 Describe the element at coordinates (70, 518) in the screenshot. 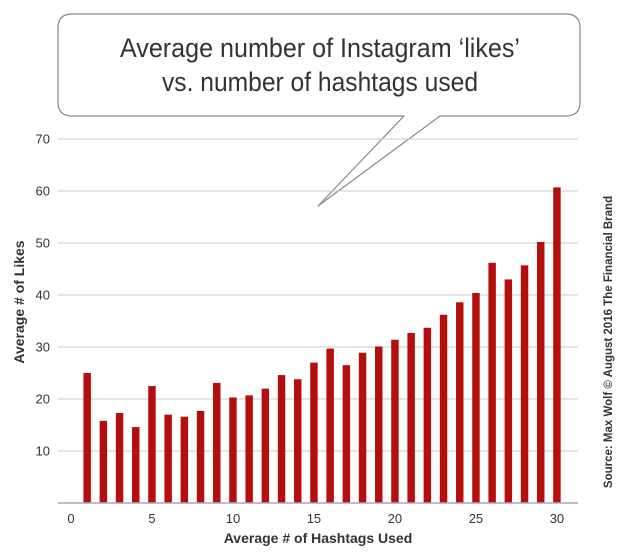

I see `x-tick-label: 0` at that location.